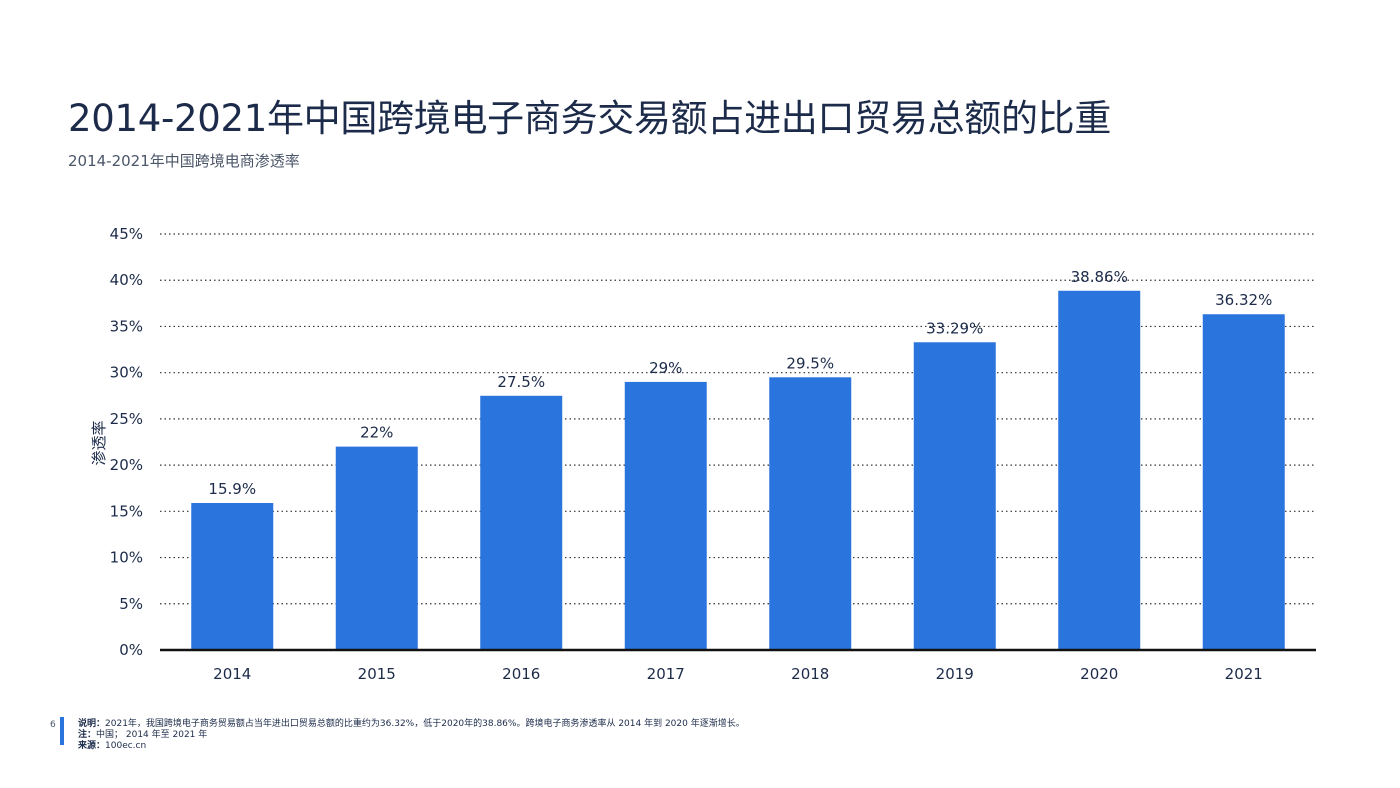 Image resolution: width=1400 pixels, height=788 pixels. I want to click on y-tick-label: 15%, so click(126, 511).